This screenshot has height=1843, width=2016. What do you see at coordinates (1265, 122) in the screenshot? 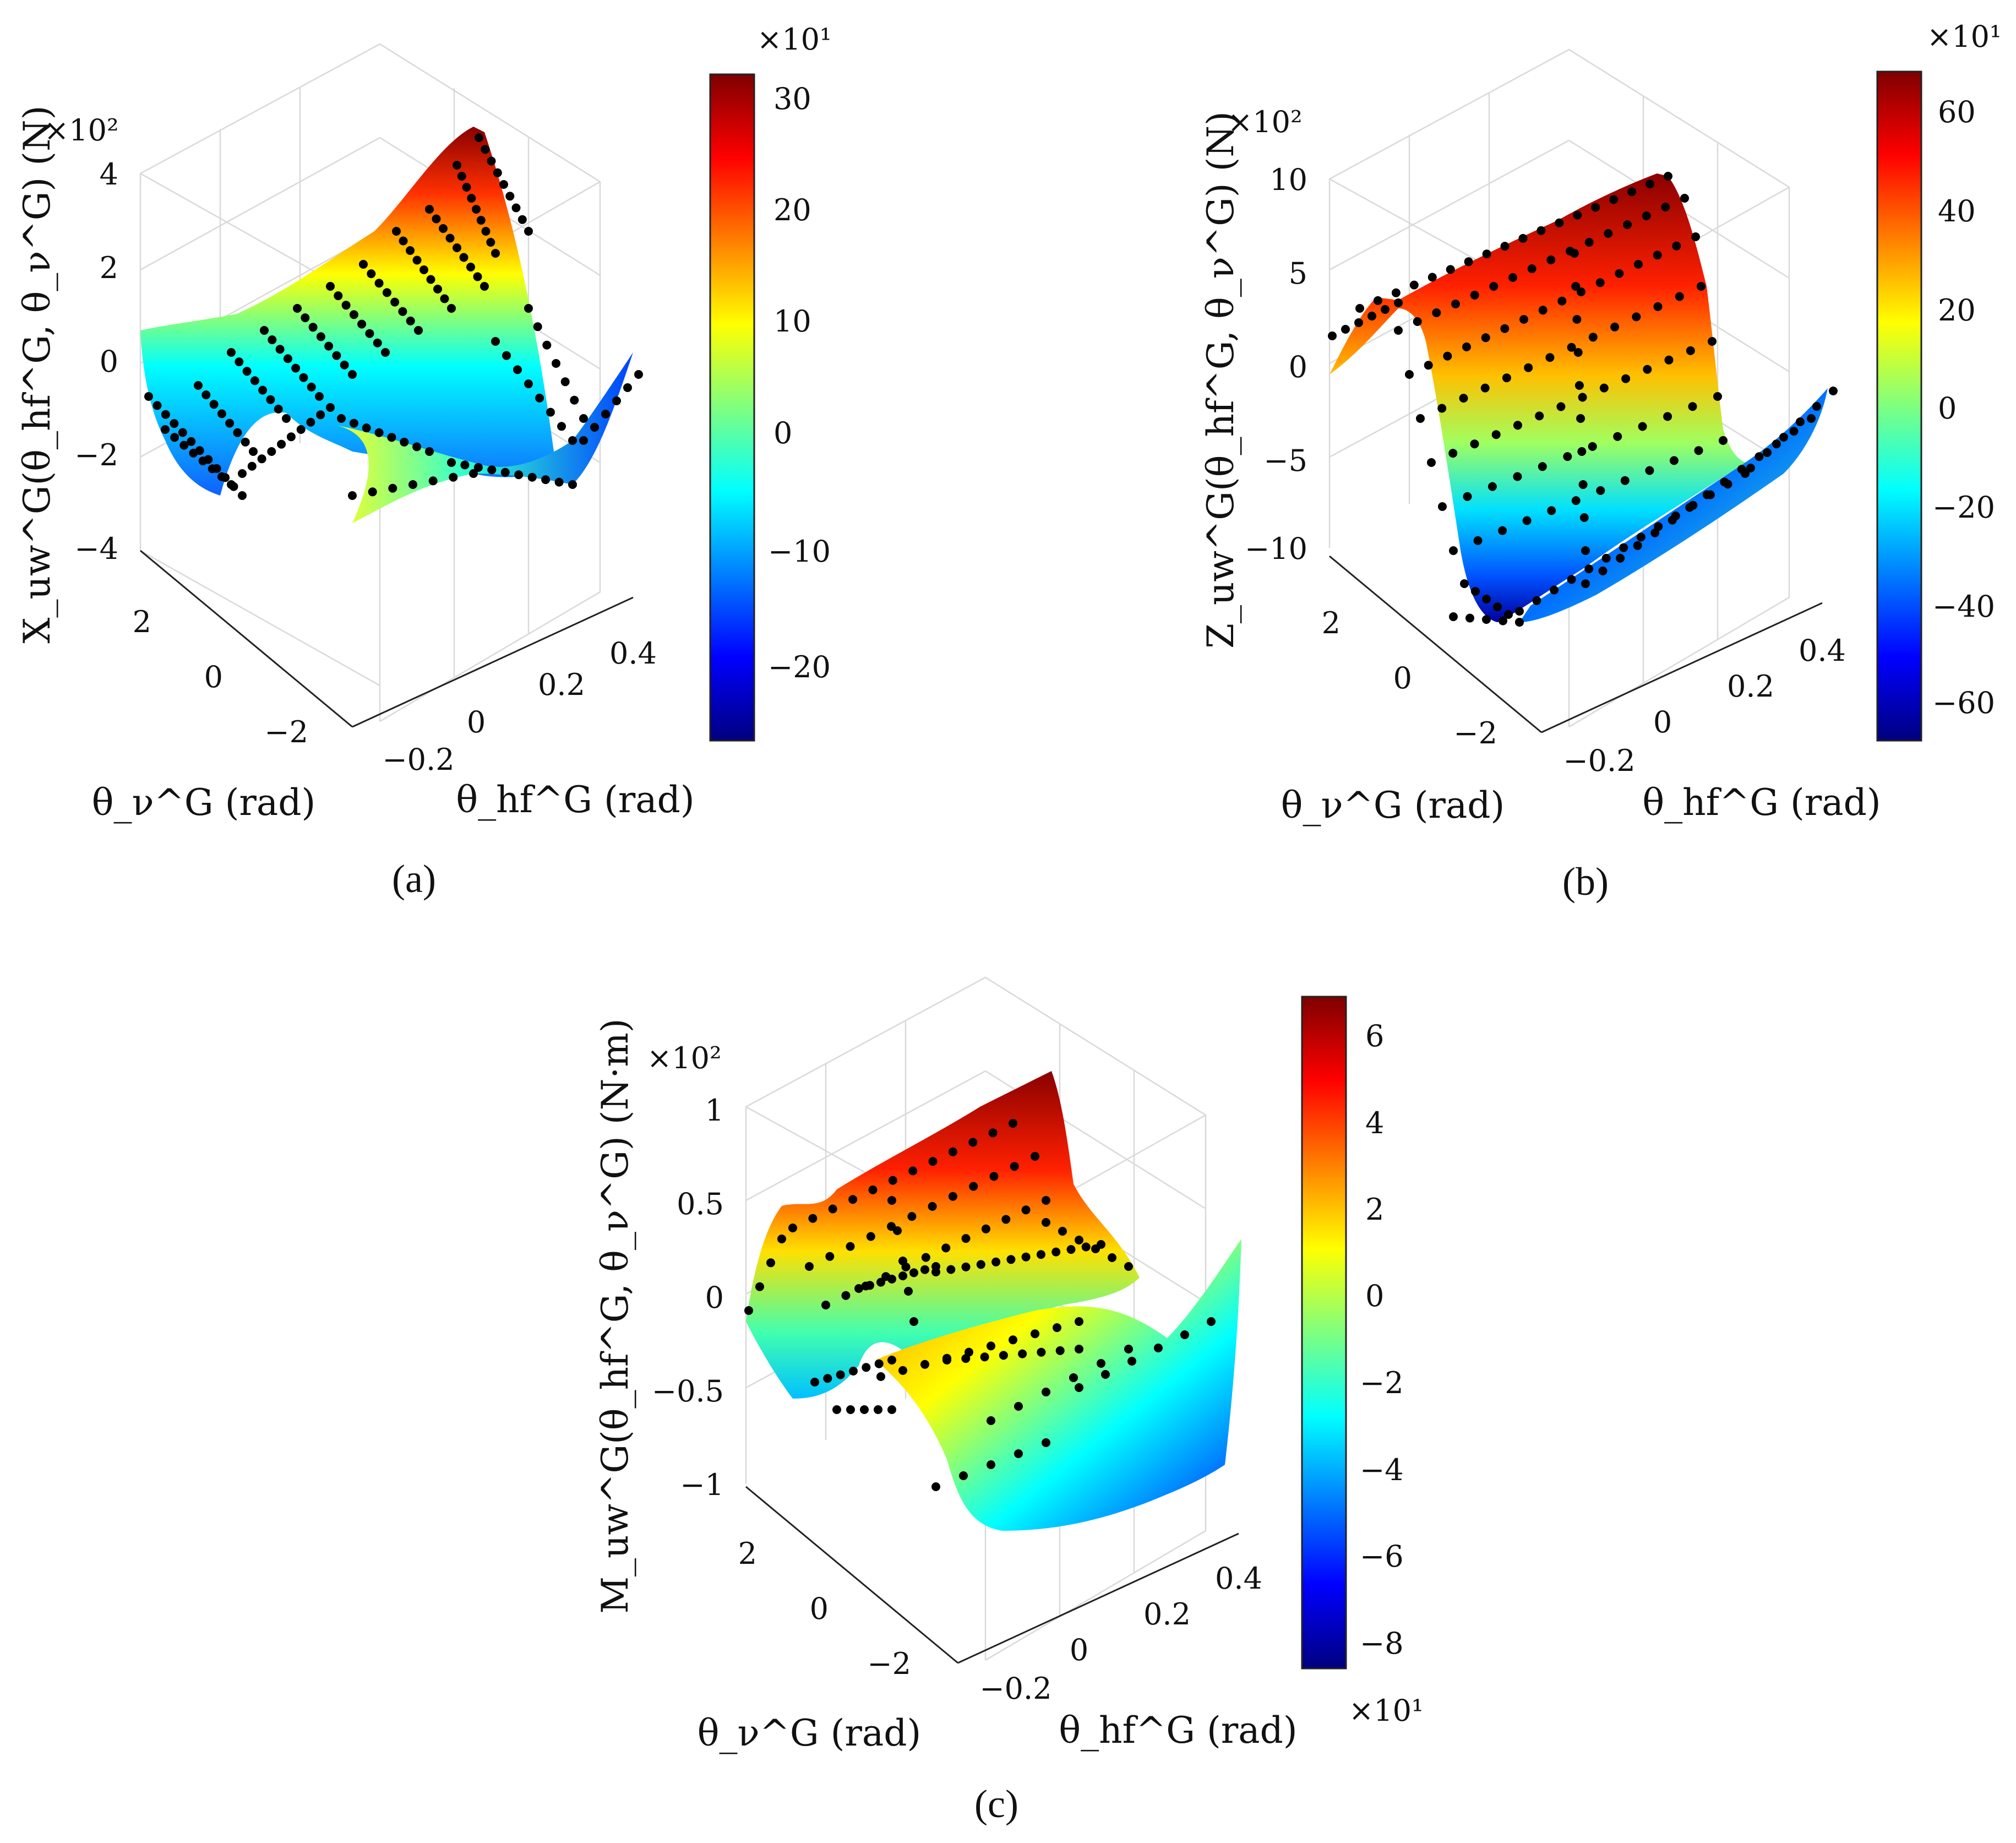
I see `z-exponent: ×10²` at bounding box center [1265, 122].